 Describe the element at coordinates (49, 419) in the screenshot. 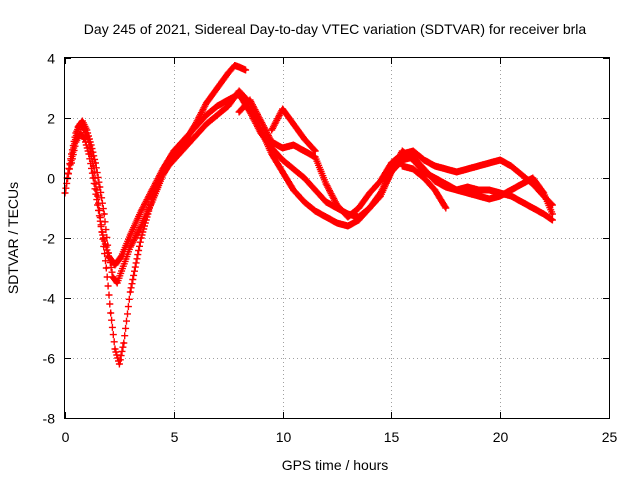

I see `y-tick-label: -8` at that location.